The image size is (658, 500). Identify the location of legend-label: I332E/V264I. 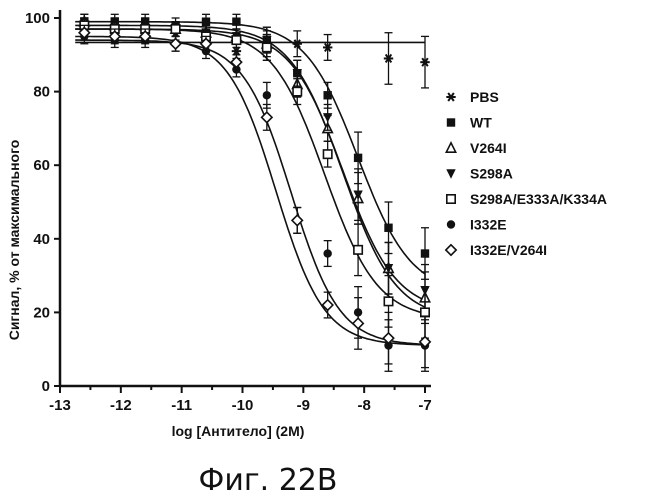
(508, 250).